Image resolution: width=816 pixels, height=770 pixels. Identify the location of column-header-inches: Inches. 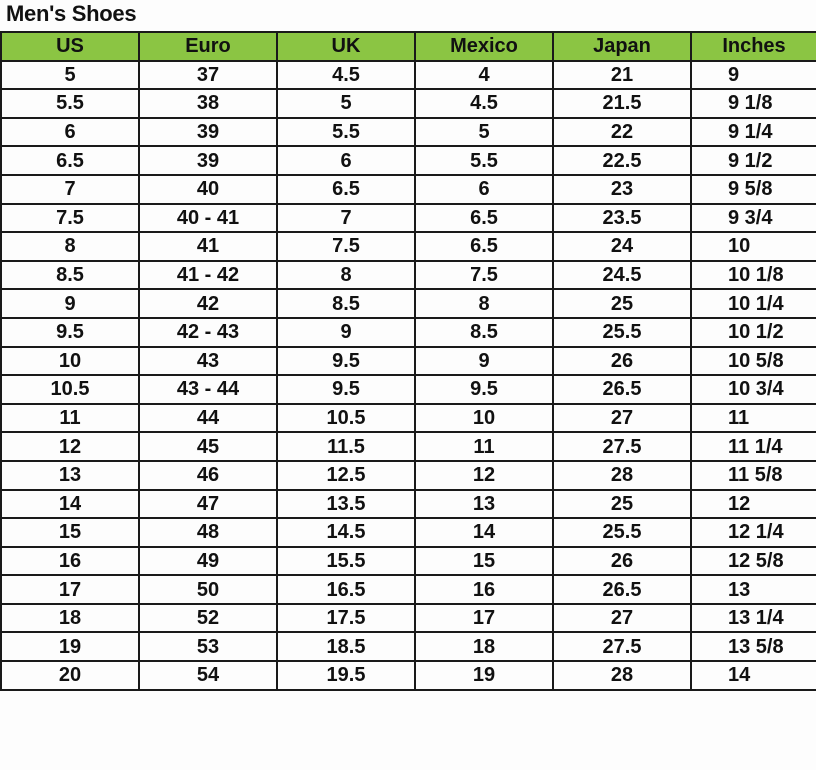
(753, 46).